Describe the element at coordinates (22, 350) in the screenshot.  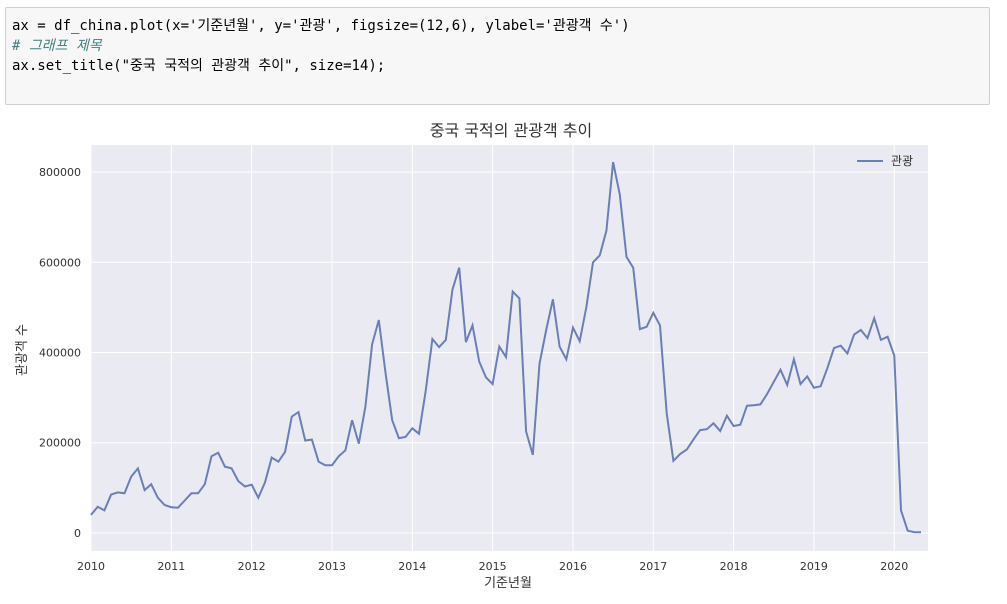
I see `y-axis-label: 관광객 수` at that location.